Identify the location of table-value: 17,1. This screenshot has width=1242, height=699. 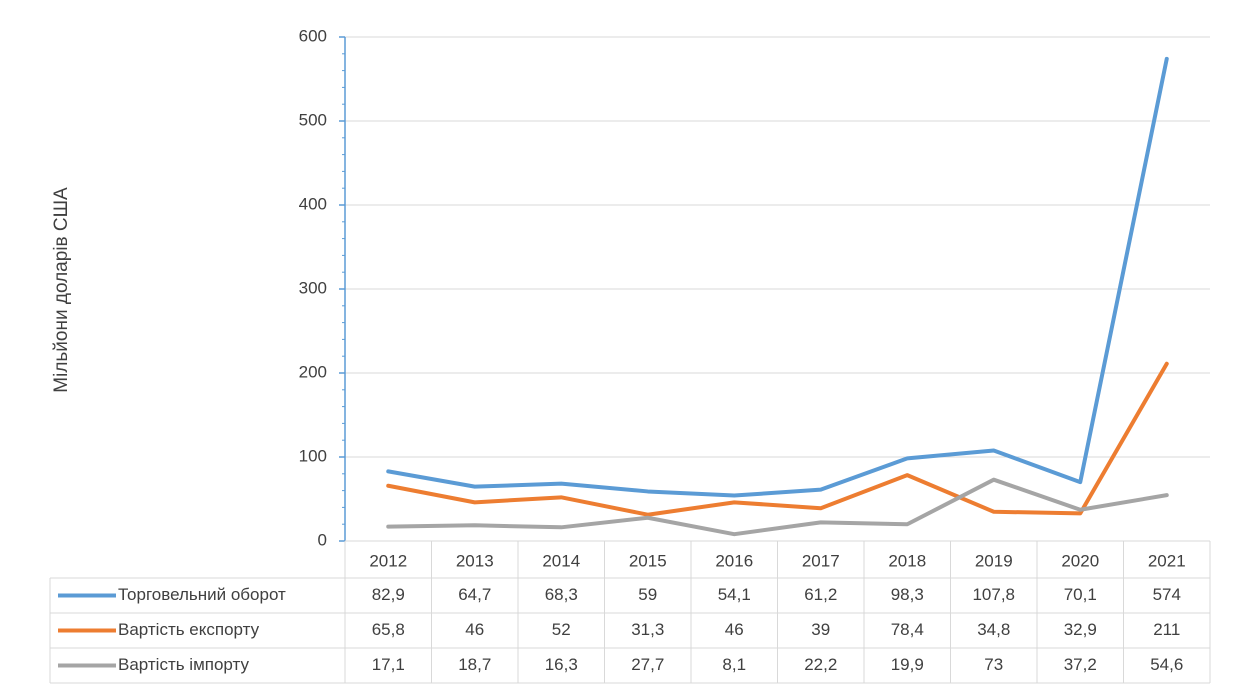
(388, 664).